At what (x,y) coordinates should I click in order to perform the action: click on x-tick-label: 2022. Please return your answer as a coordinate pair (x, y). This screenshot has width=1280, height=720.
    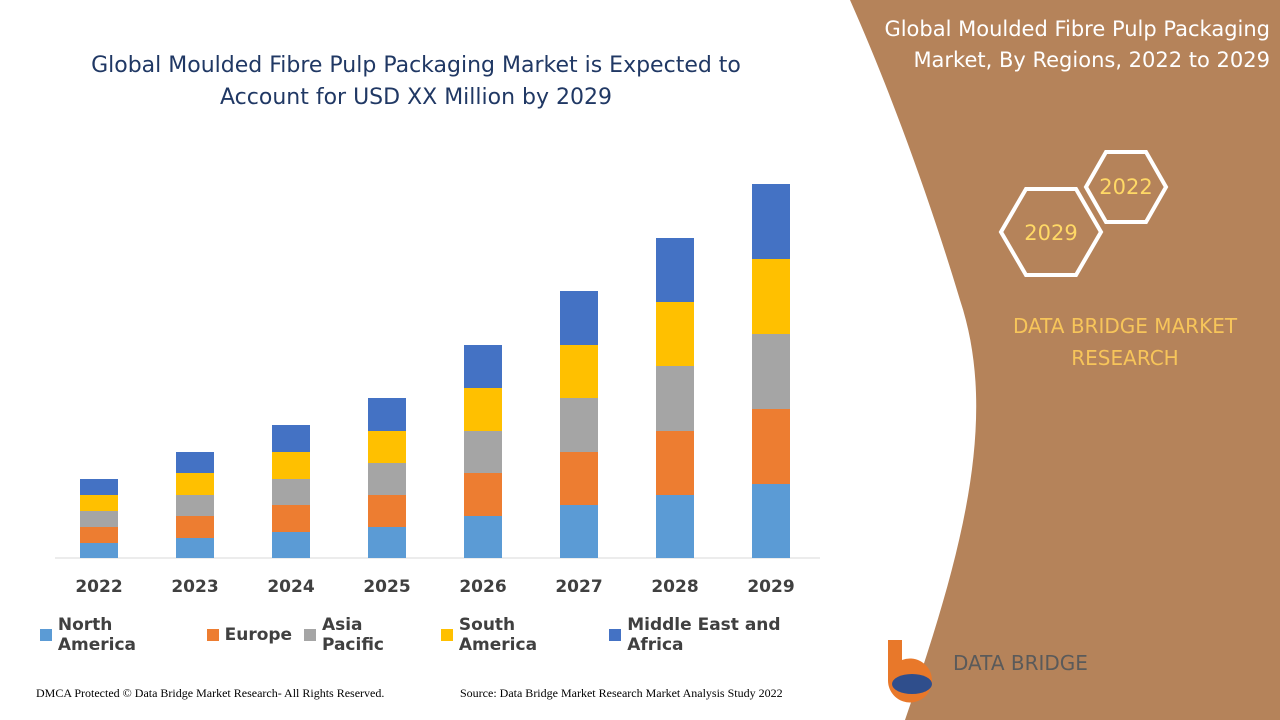
    Looking at the image, I should click on (98, 587).